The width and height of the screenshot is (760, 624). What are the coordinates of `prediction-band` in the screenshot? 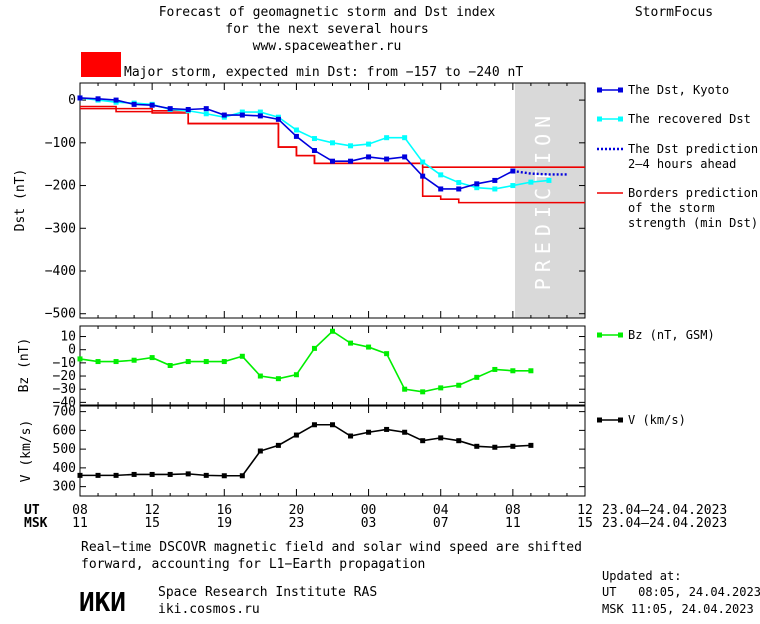 It's located at (550, 200).